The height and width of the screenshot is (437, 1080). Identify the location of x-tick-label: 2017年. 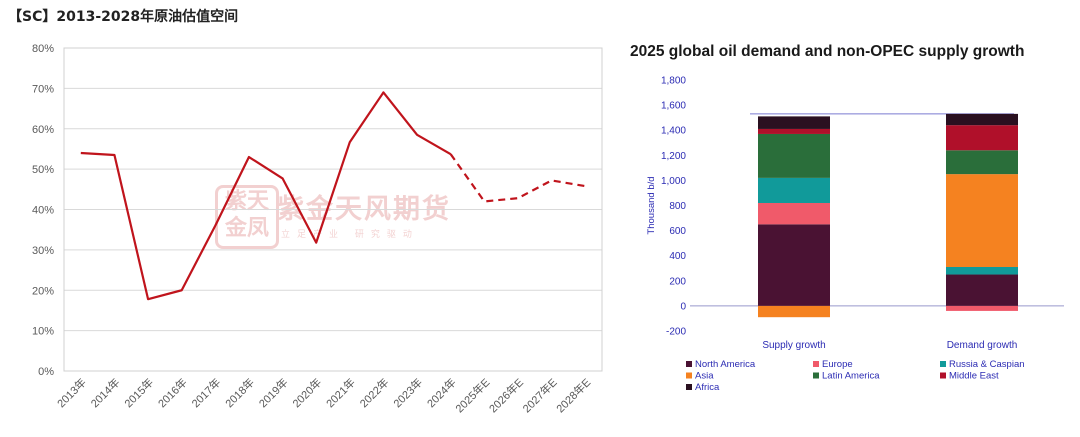
(205, 392).